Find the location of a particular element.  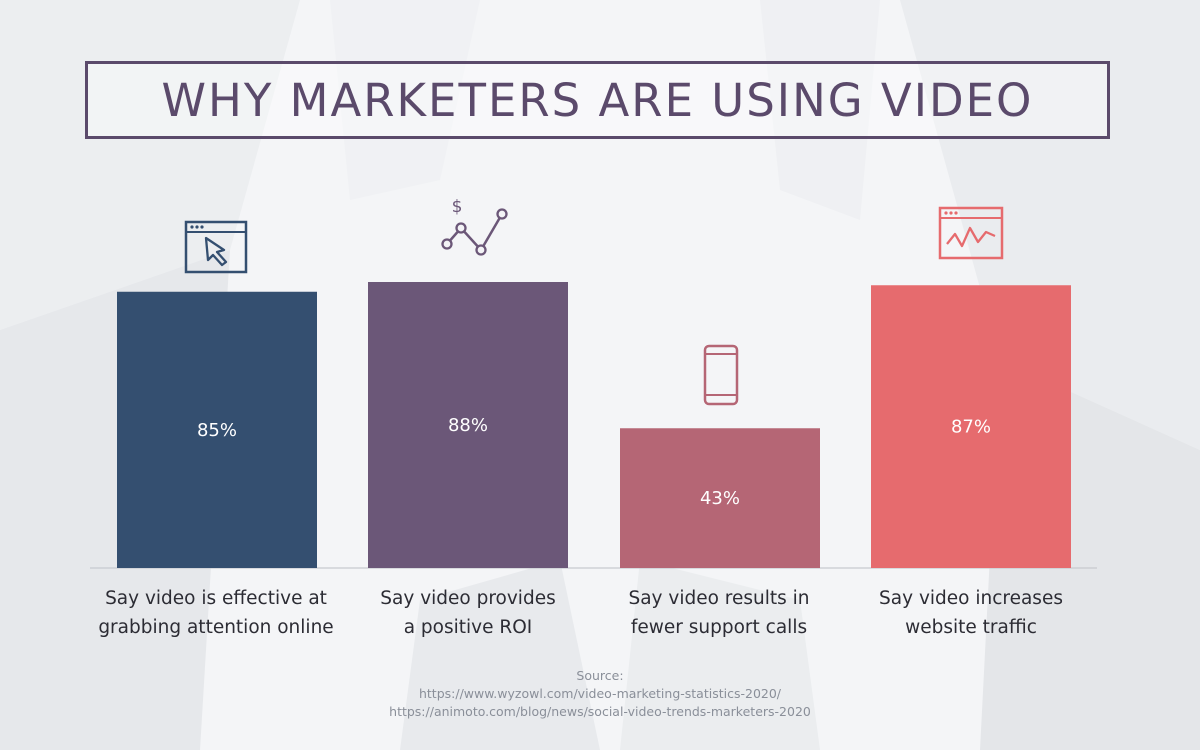

bar-value-label-3: 87% is located at coordinates (971, 427).